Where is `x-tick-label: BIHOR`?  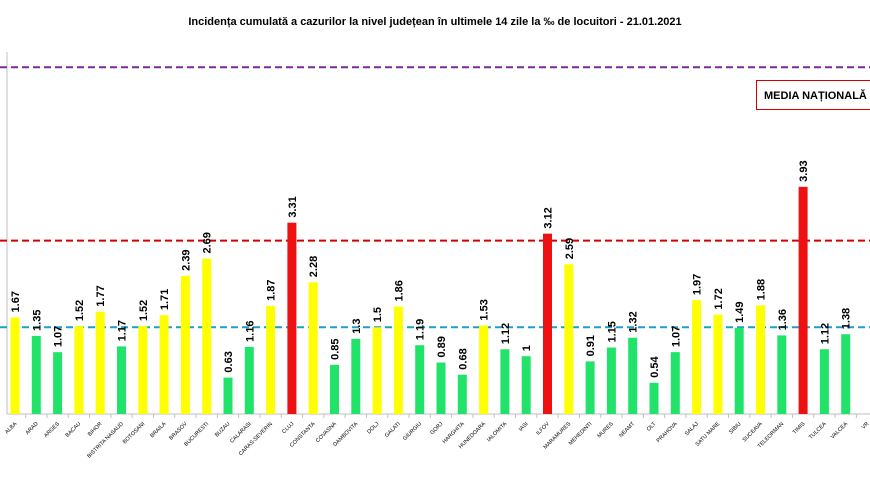
x-tick-label: BIHOR is located at coordinates (95, 429).